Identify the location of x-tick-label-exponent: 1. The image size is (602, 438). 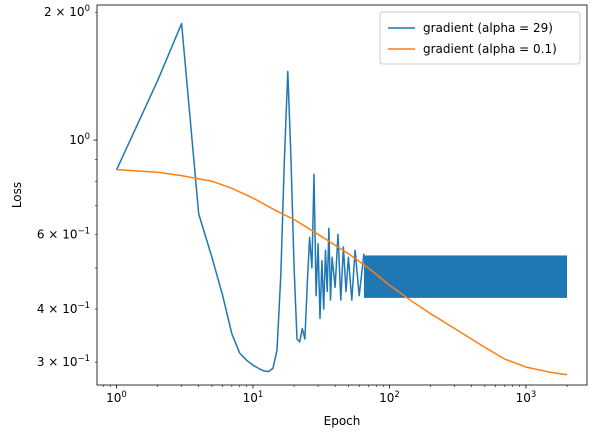
(260, 395).